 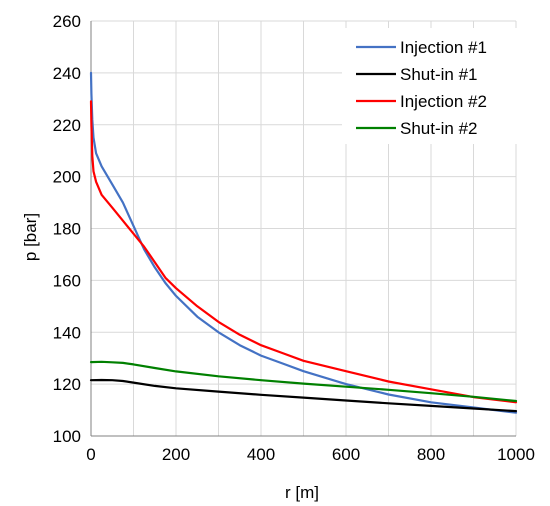 What do you see at coordinates (67, 280) in the screenshot?
I see `y-tick-label: 160` at bounding box center [67, 280].